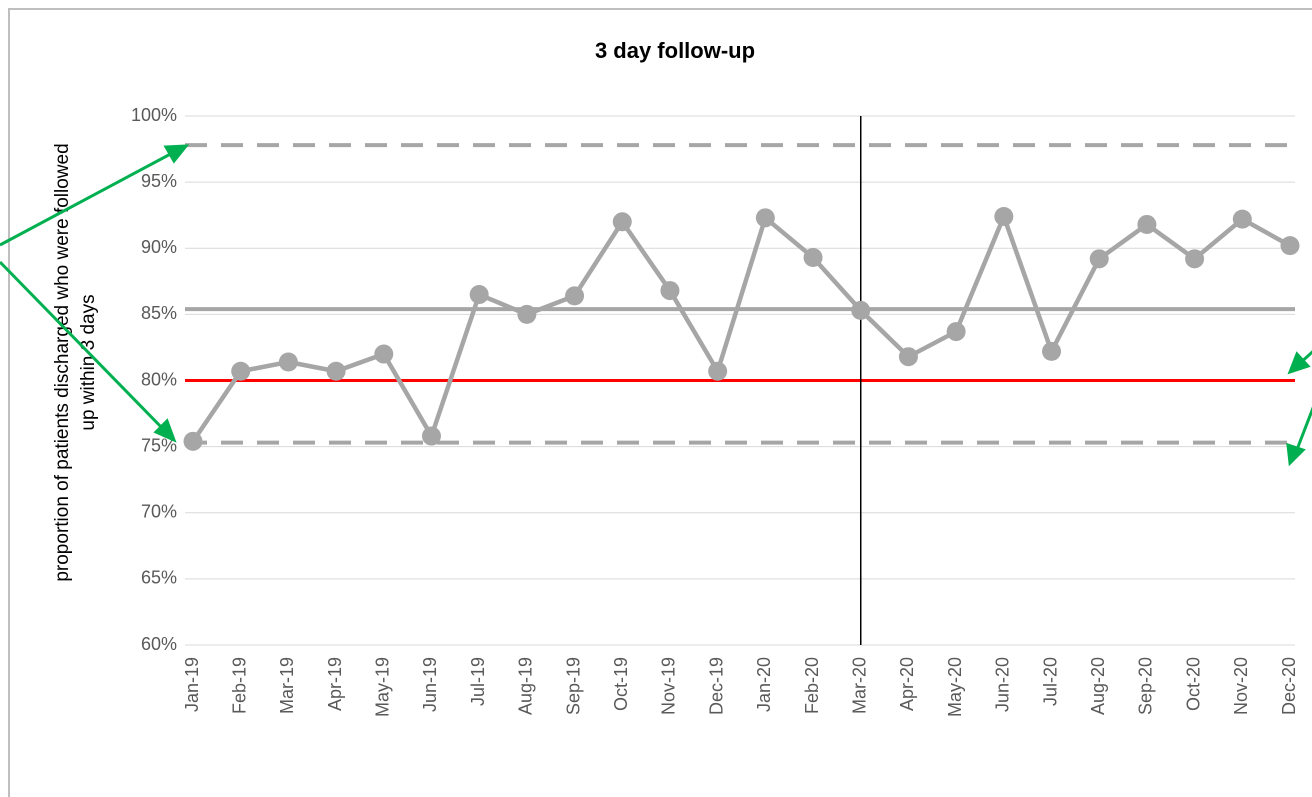 The width and height of the screenshot is (1312, 797). I want to click on x-tick-label: Apr-19, so click(335, 684).